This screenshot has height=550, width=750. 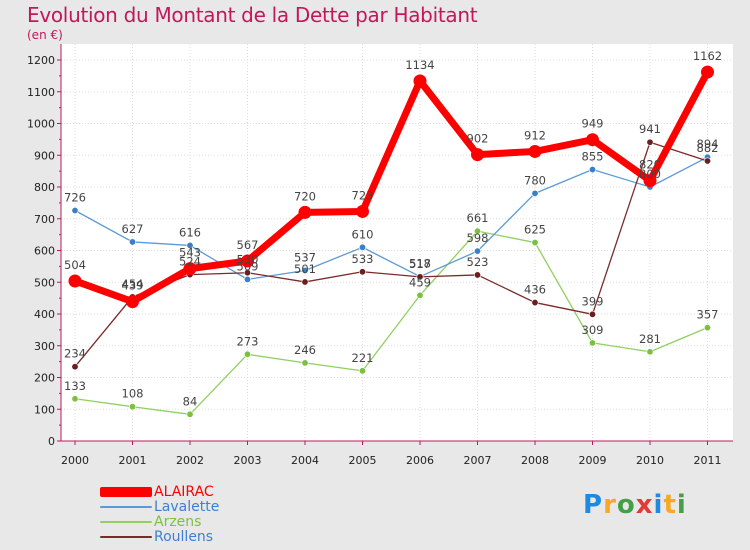 What do you see at coordinates (44, 378) in the screenshot?
I see `y-tick-label: 200` at bounding box center [44, 378].